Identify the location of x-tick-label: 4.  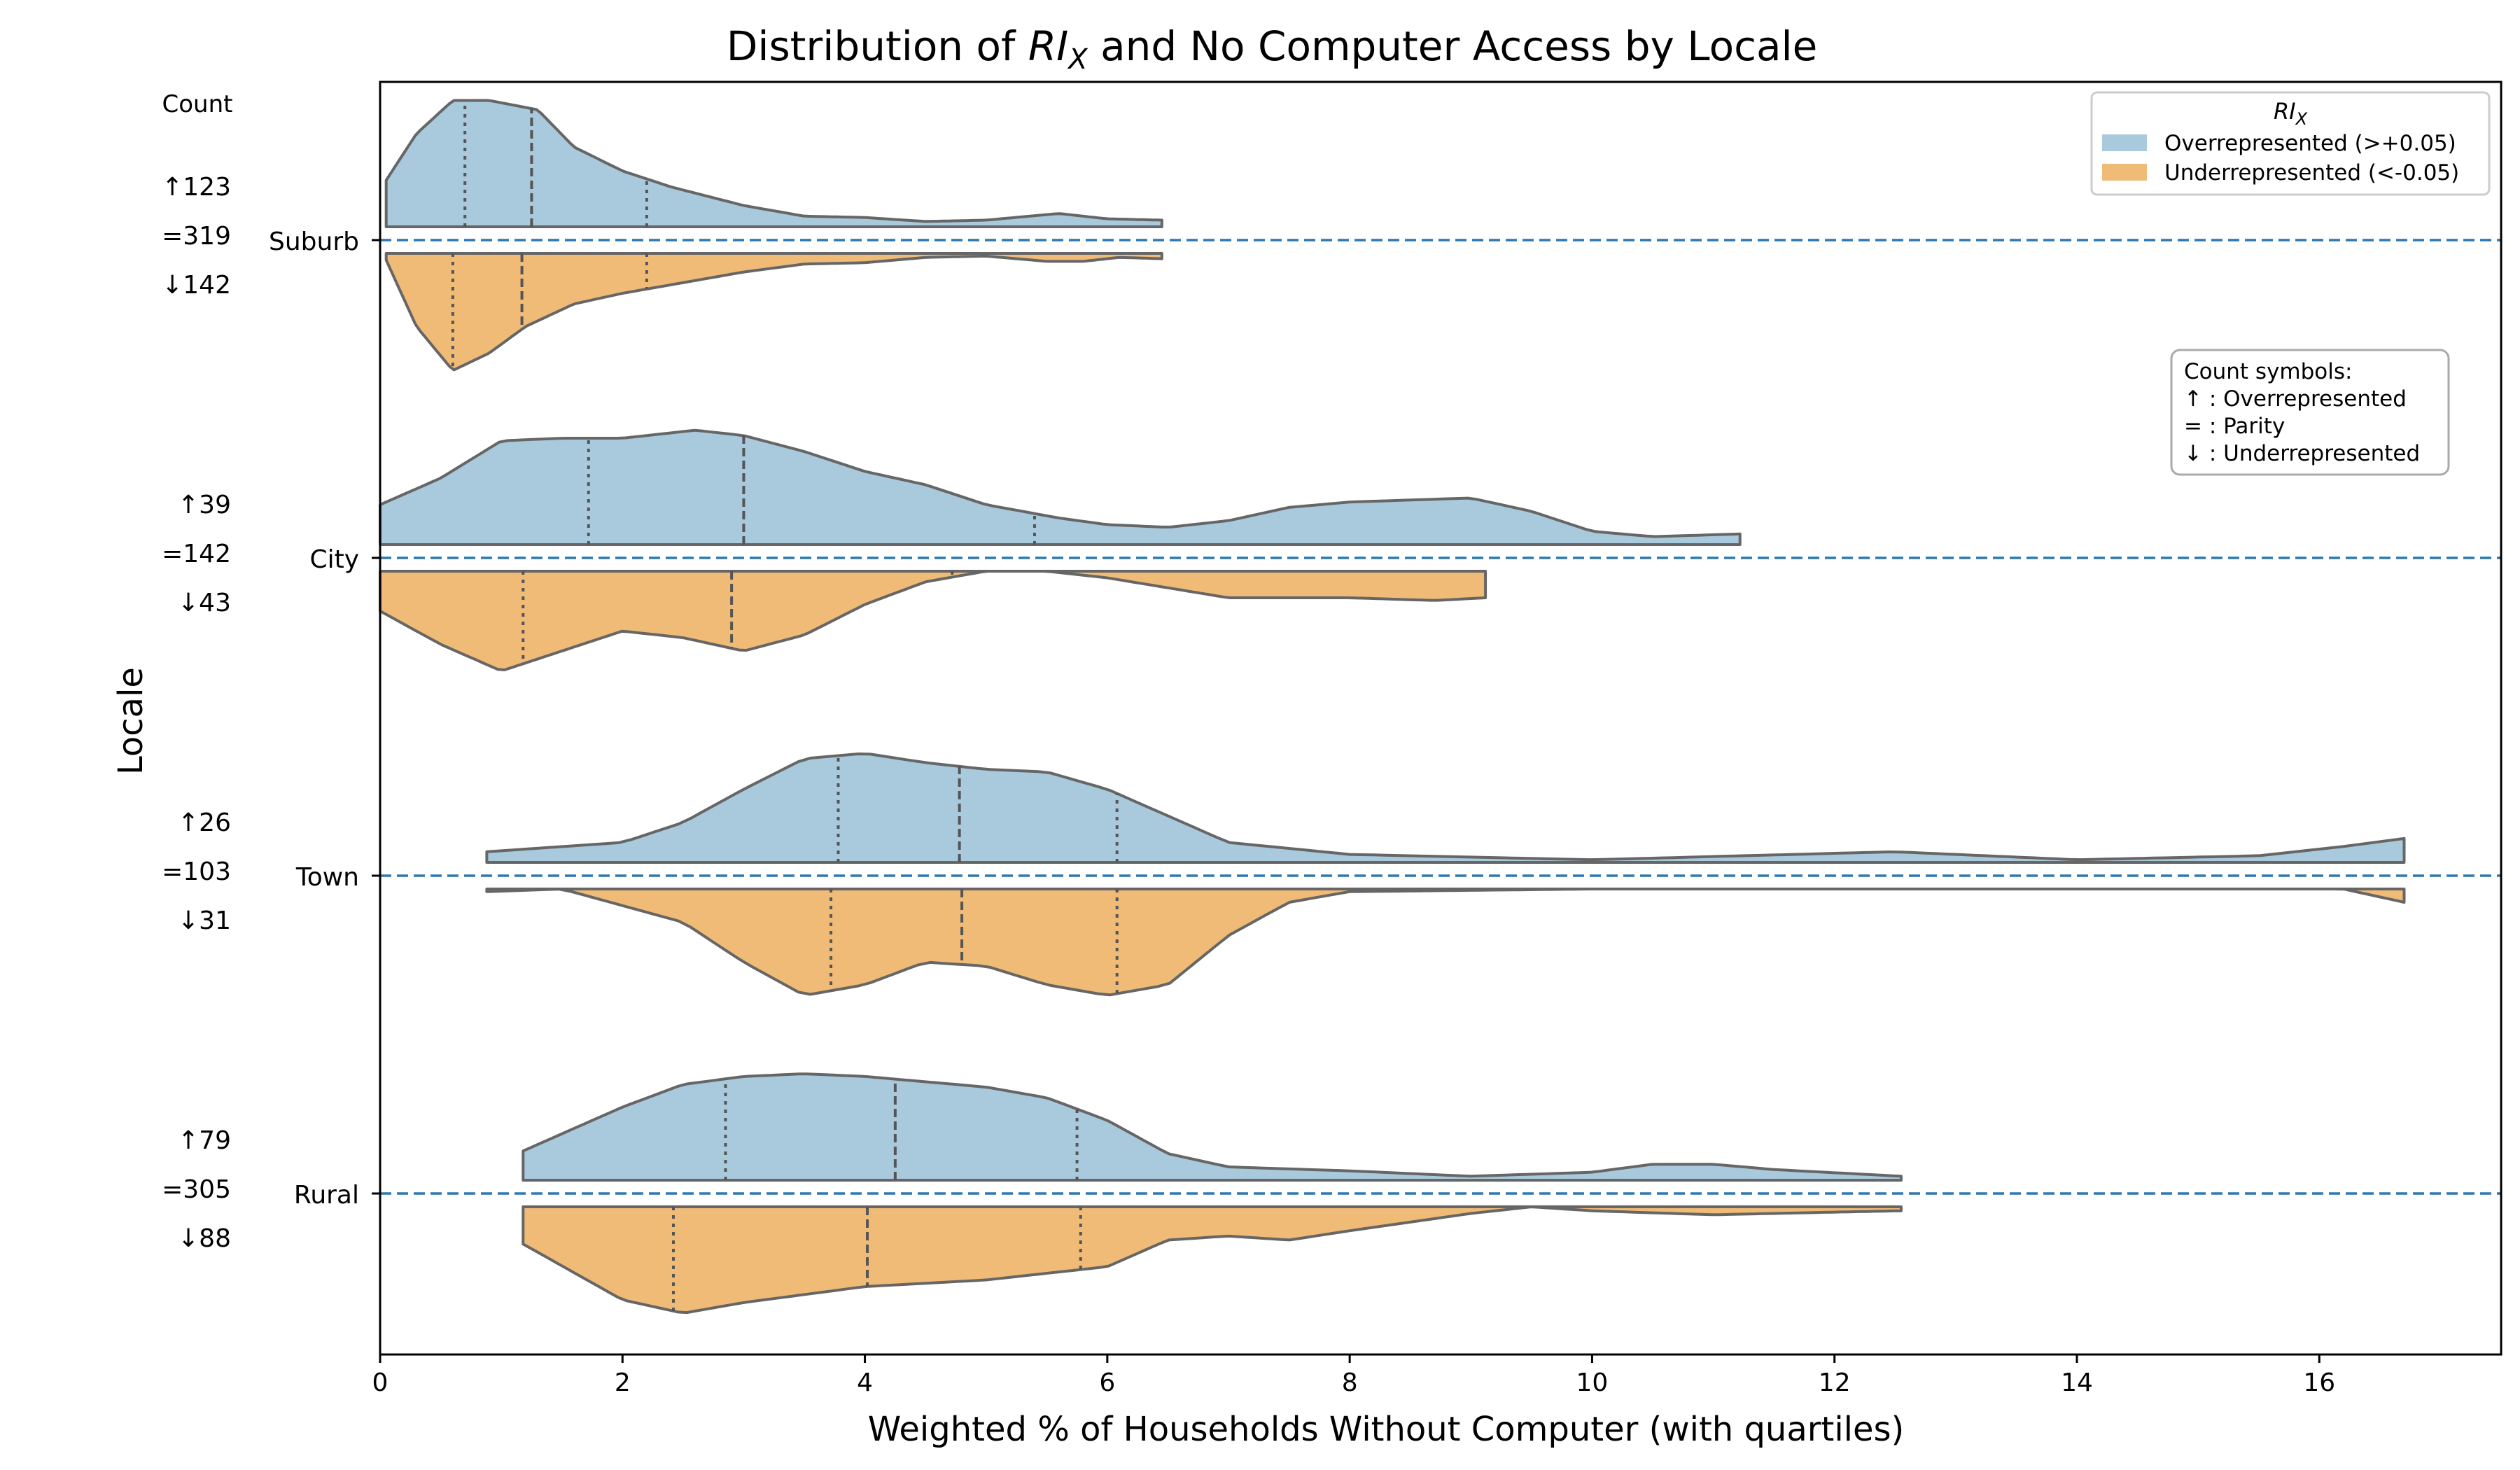
(865, 1382).